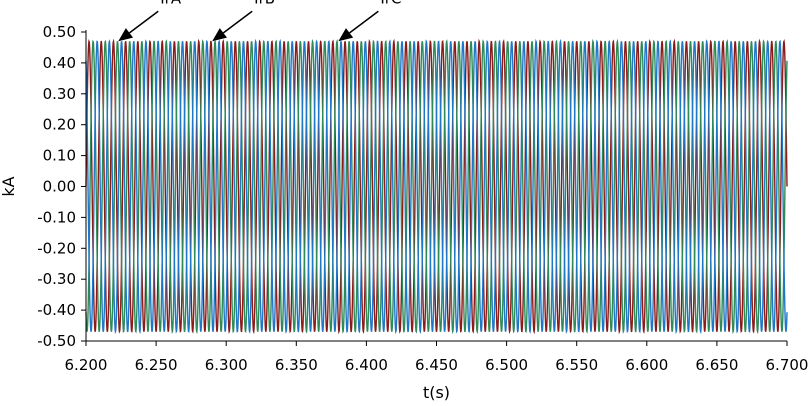 This screenshot has width=809, height=406. What do you see at coordinates (156, 365) in the screenshot?
I see `x-tick-label: 6.250` at bounding box center [156, 365].